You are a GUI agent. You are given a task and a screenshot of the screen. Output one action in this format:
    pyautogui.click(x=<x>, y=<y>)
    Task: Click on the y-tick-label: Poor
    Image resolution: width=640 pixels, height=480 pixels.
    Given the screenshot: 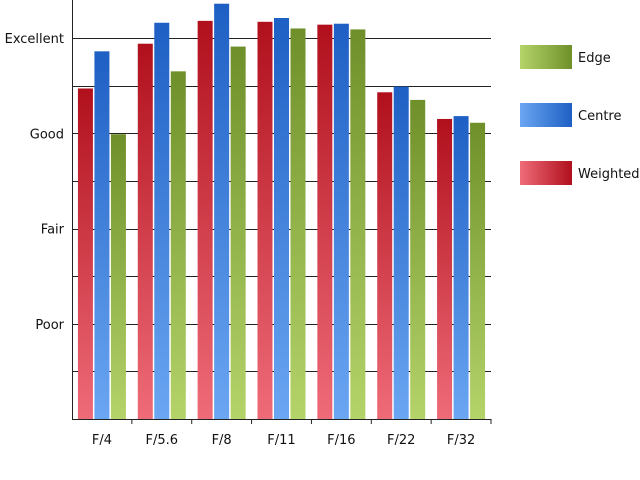 What is the action you would take?
    pyautogui.click(x=49, y=325)
    